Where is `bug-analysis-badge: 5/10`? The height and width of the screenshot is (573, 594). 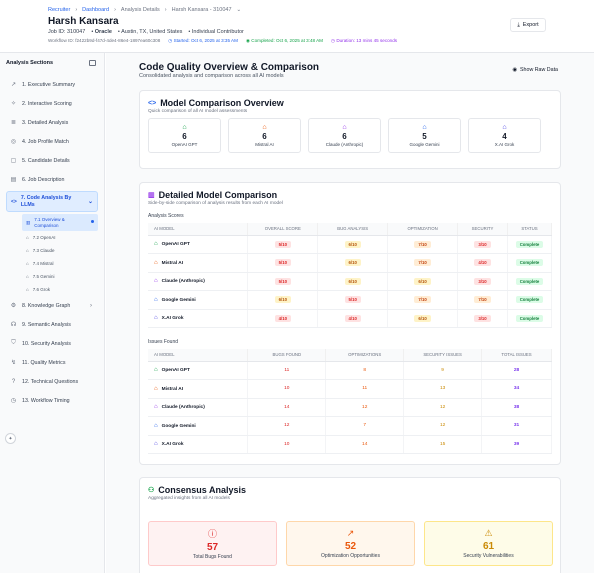
bug-analysis-badge: 5/10 is located at coordinates (352, 300).